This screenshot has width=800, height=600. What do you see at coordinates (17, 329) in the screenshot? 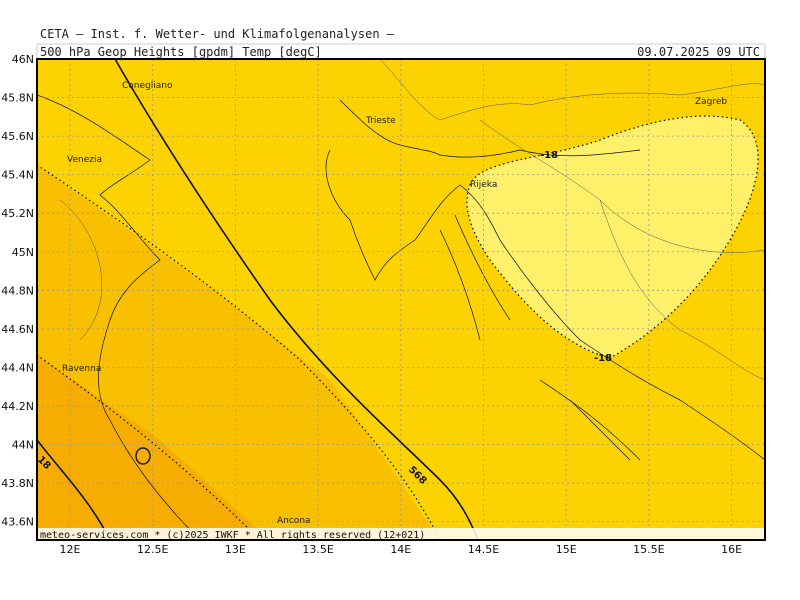
I see `lat-label: 44.6N` at bounding box center [17, 329].